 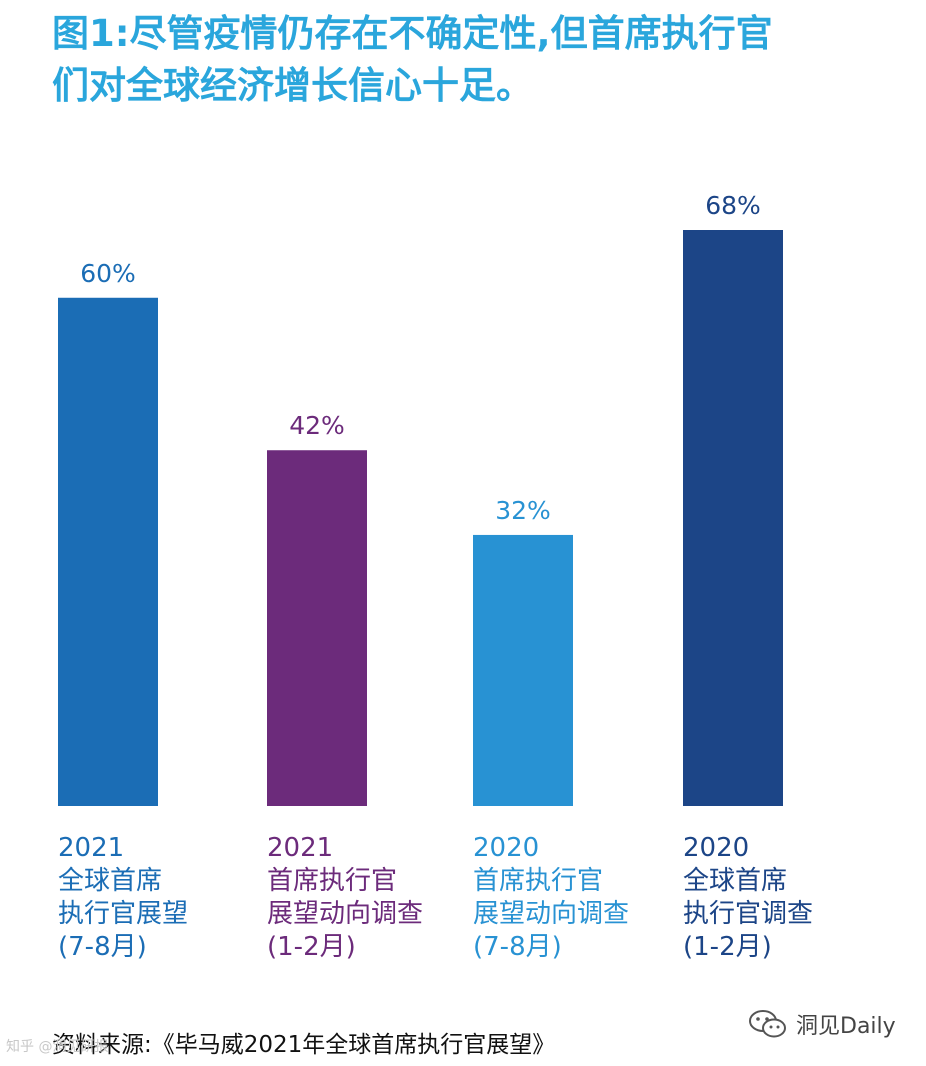 What do you see at coordinates (767, 1024) in the screenshot?
I see `wechat-icon` at bounding box center [767, 1024].